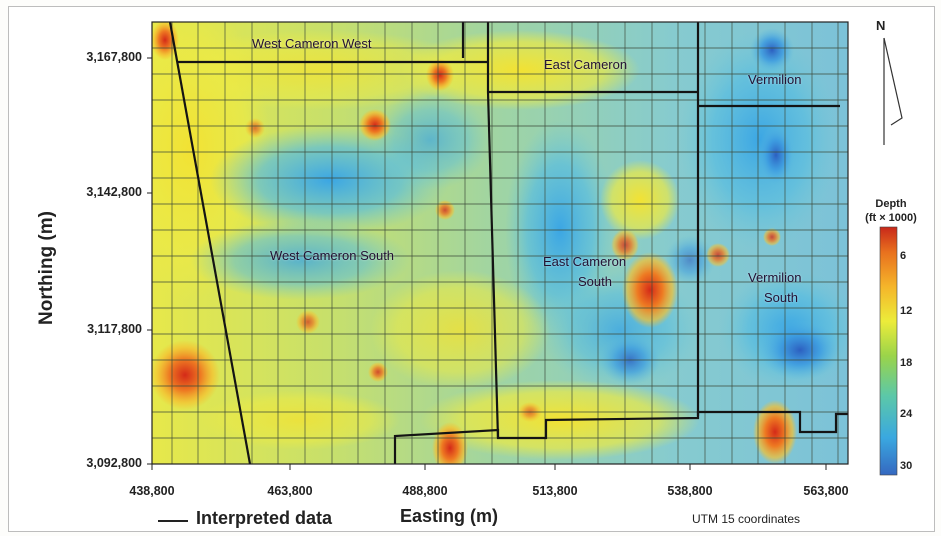  What do you see at coordinates (888, 351) in the screenshot?
I see `depth-colorbar` at bounding box center [888, 351].